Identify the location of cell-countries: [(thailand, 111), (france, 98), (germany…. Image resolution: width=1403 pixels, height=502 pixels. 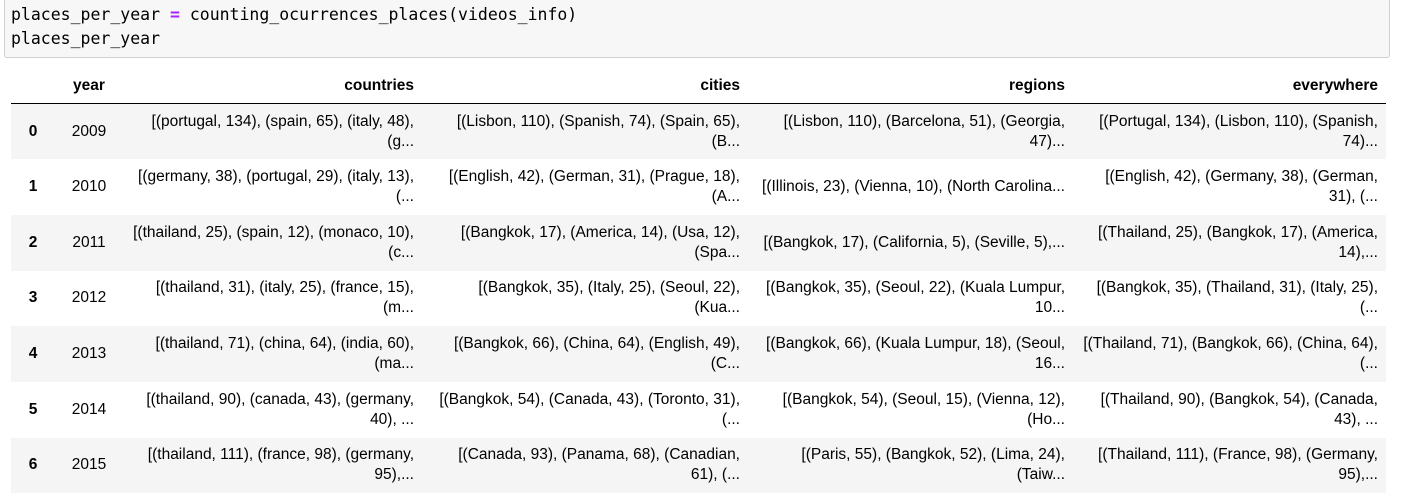
(280, 465).